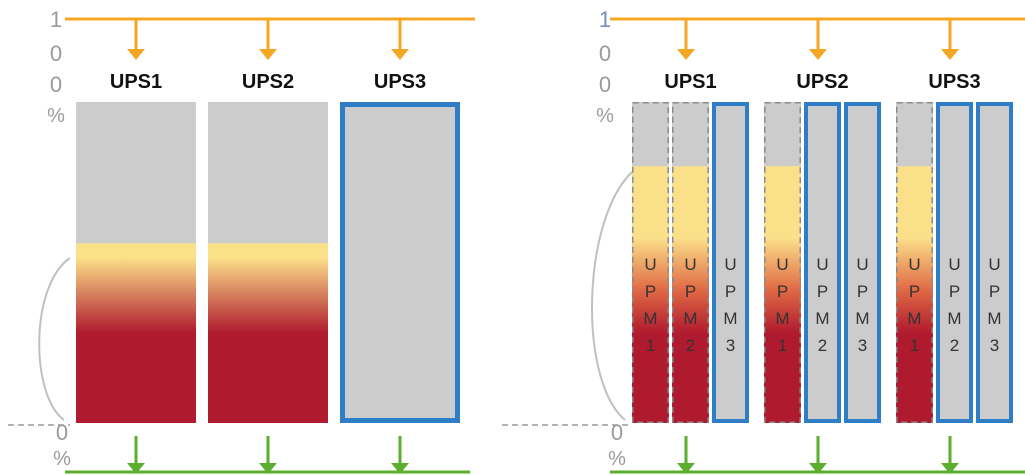 The height and width of the screenshot is (475, 1025). Describe the element at coordinates (54, 339) in the screenshot. I see `load-transfer-arc` at that location.